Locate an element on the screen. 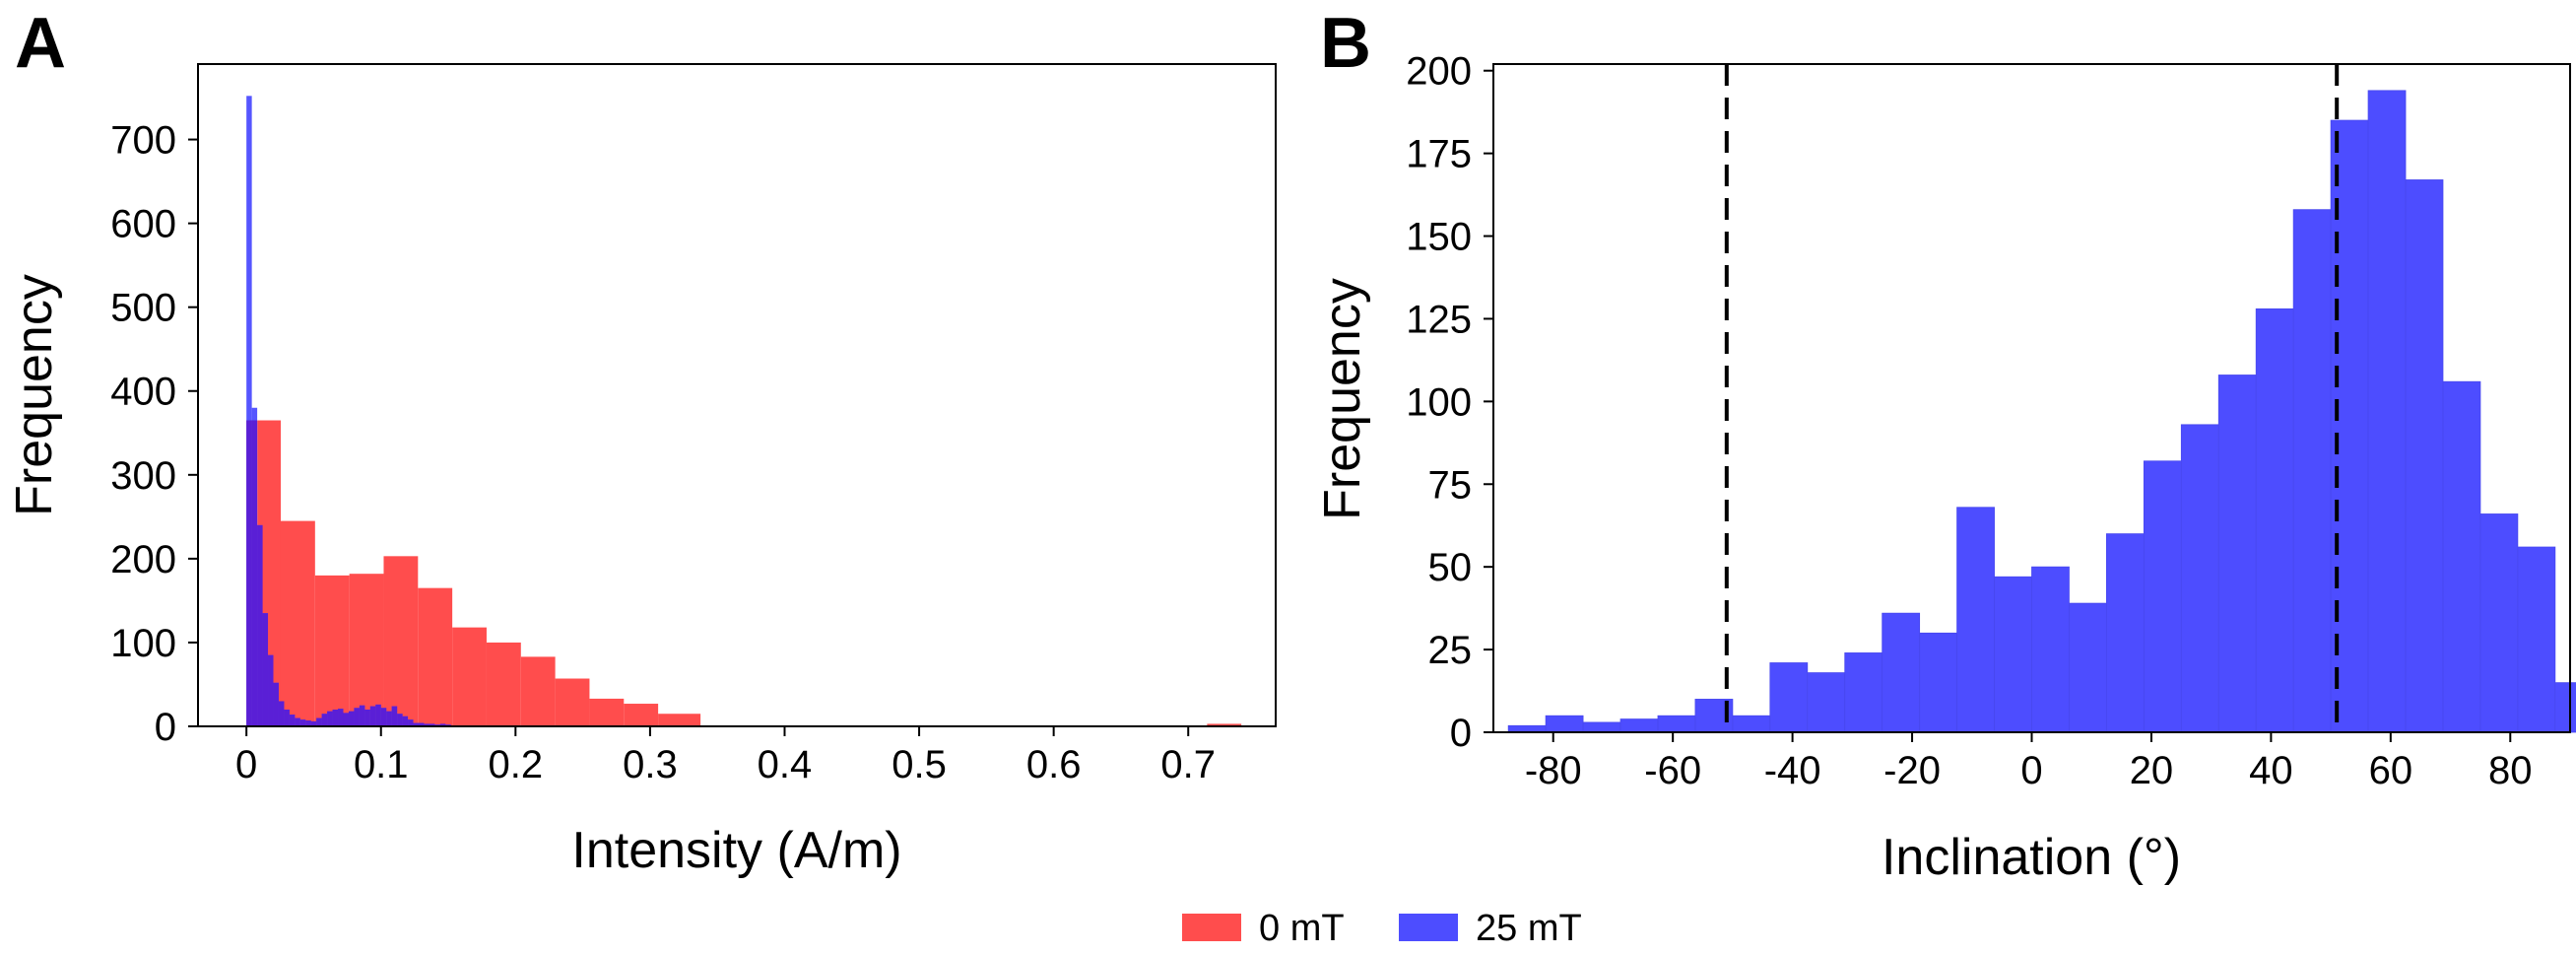 The image size is (2576, 955). x-tick-label-b: 20 is located at coordinates (2152, 770).